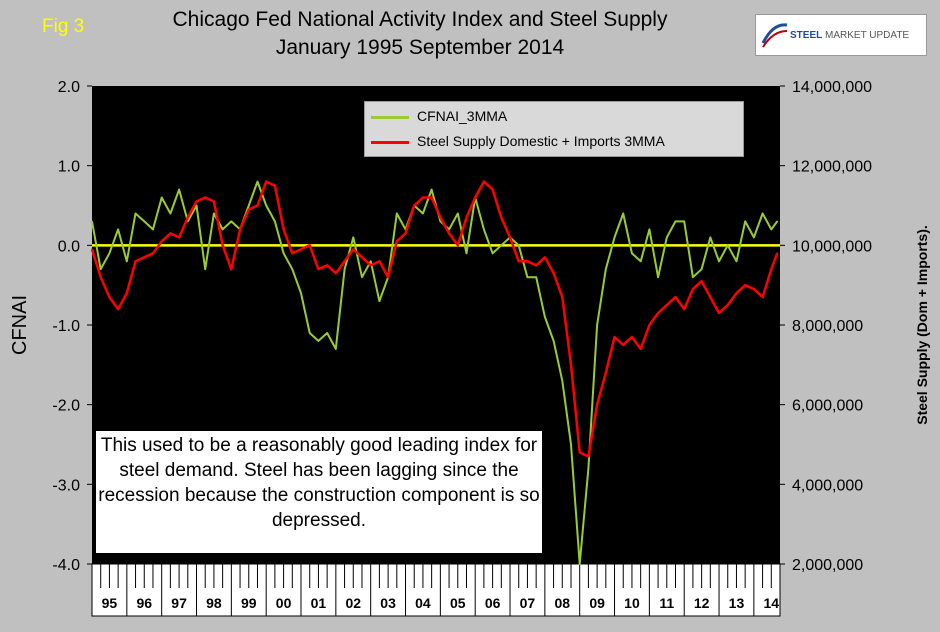 Image resolution: width=940 pixels, height=632 pixels. I want to click on y2-tick-label: 2,000,000, so click(827, 565).